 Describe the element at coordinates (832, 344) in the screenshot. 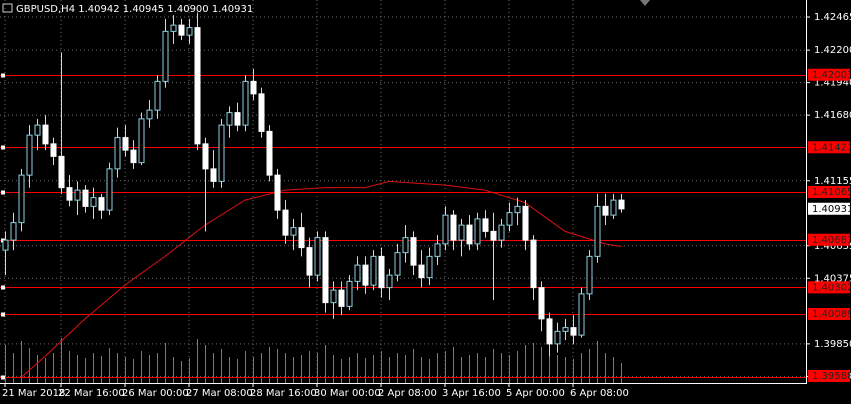

I see `y-tick-label: 1.39850` at that location.